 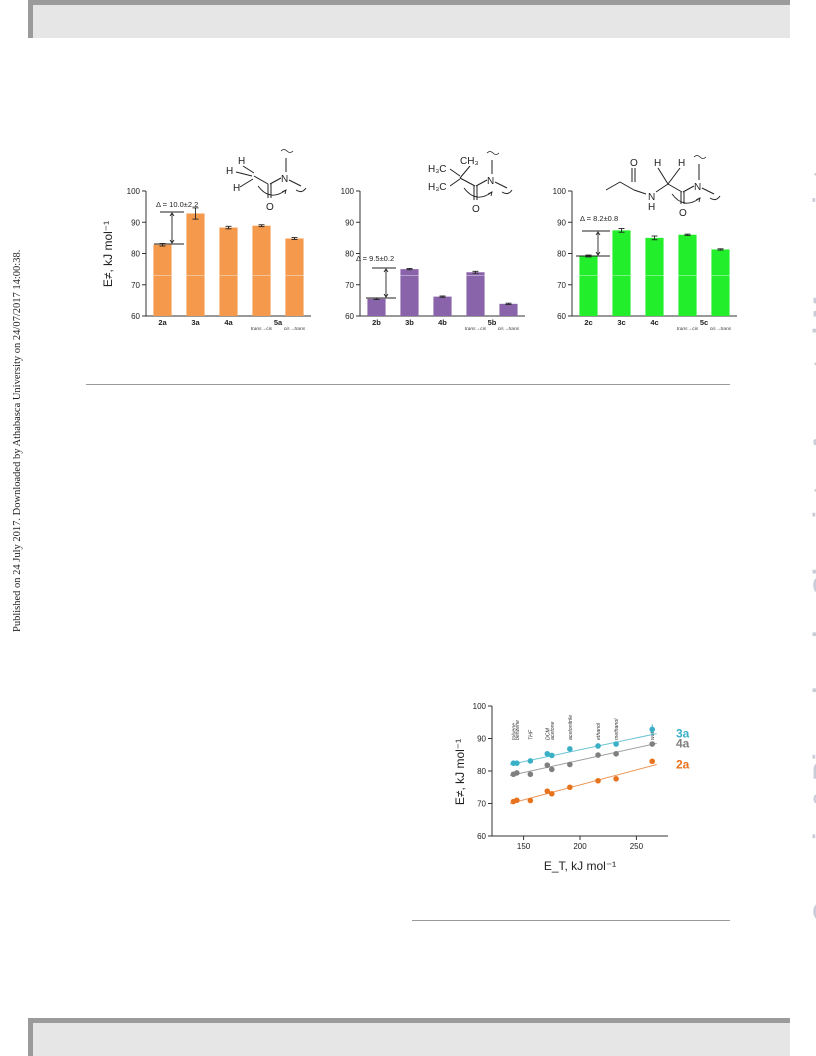 What do you see at coordinates (580, 866) in the screenshot?
I see `x-axis-label: E_T, kJ mol⁻¹` at bounding box center [580, 866].